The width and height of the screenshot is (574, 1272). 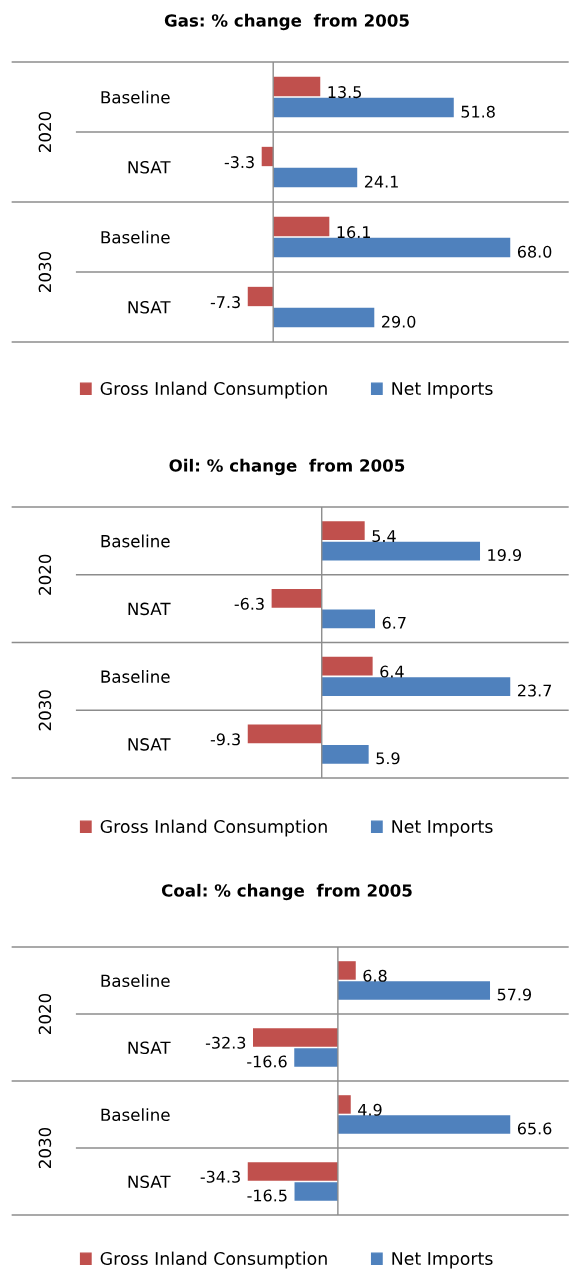 I want to click on data-label: 29.0, so click(x=399, y=321).